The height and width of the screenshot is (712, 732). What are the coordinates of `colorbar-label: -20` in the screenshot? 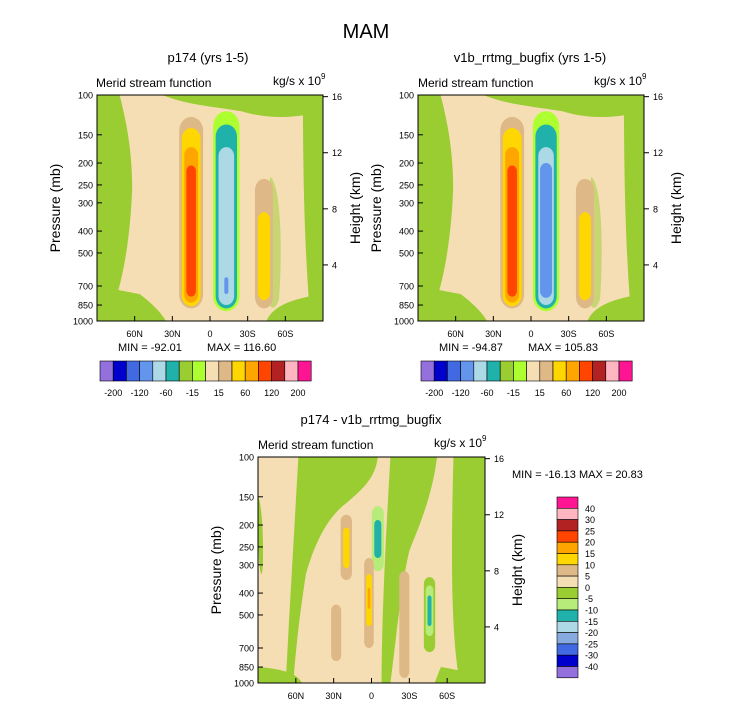 It's located at (591, 633).